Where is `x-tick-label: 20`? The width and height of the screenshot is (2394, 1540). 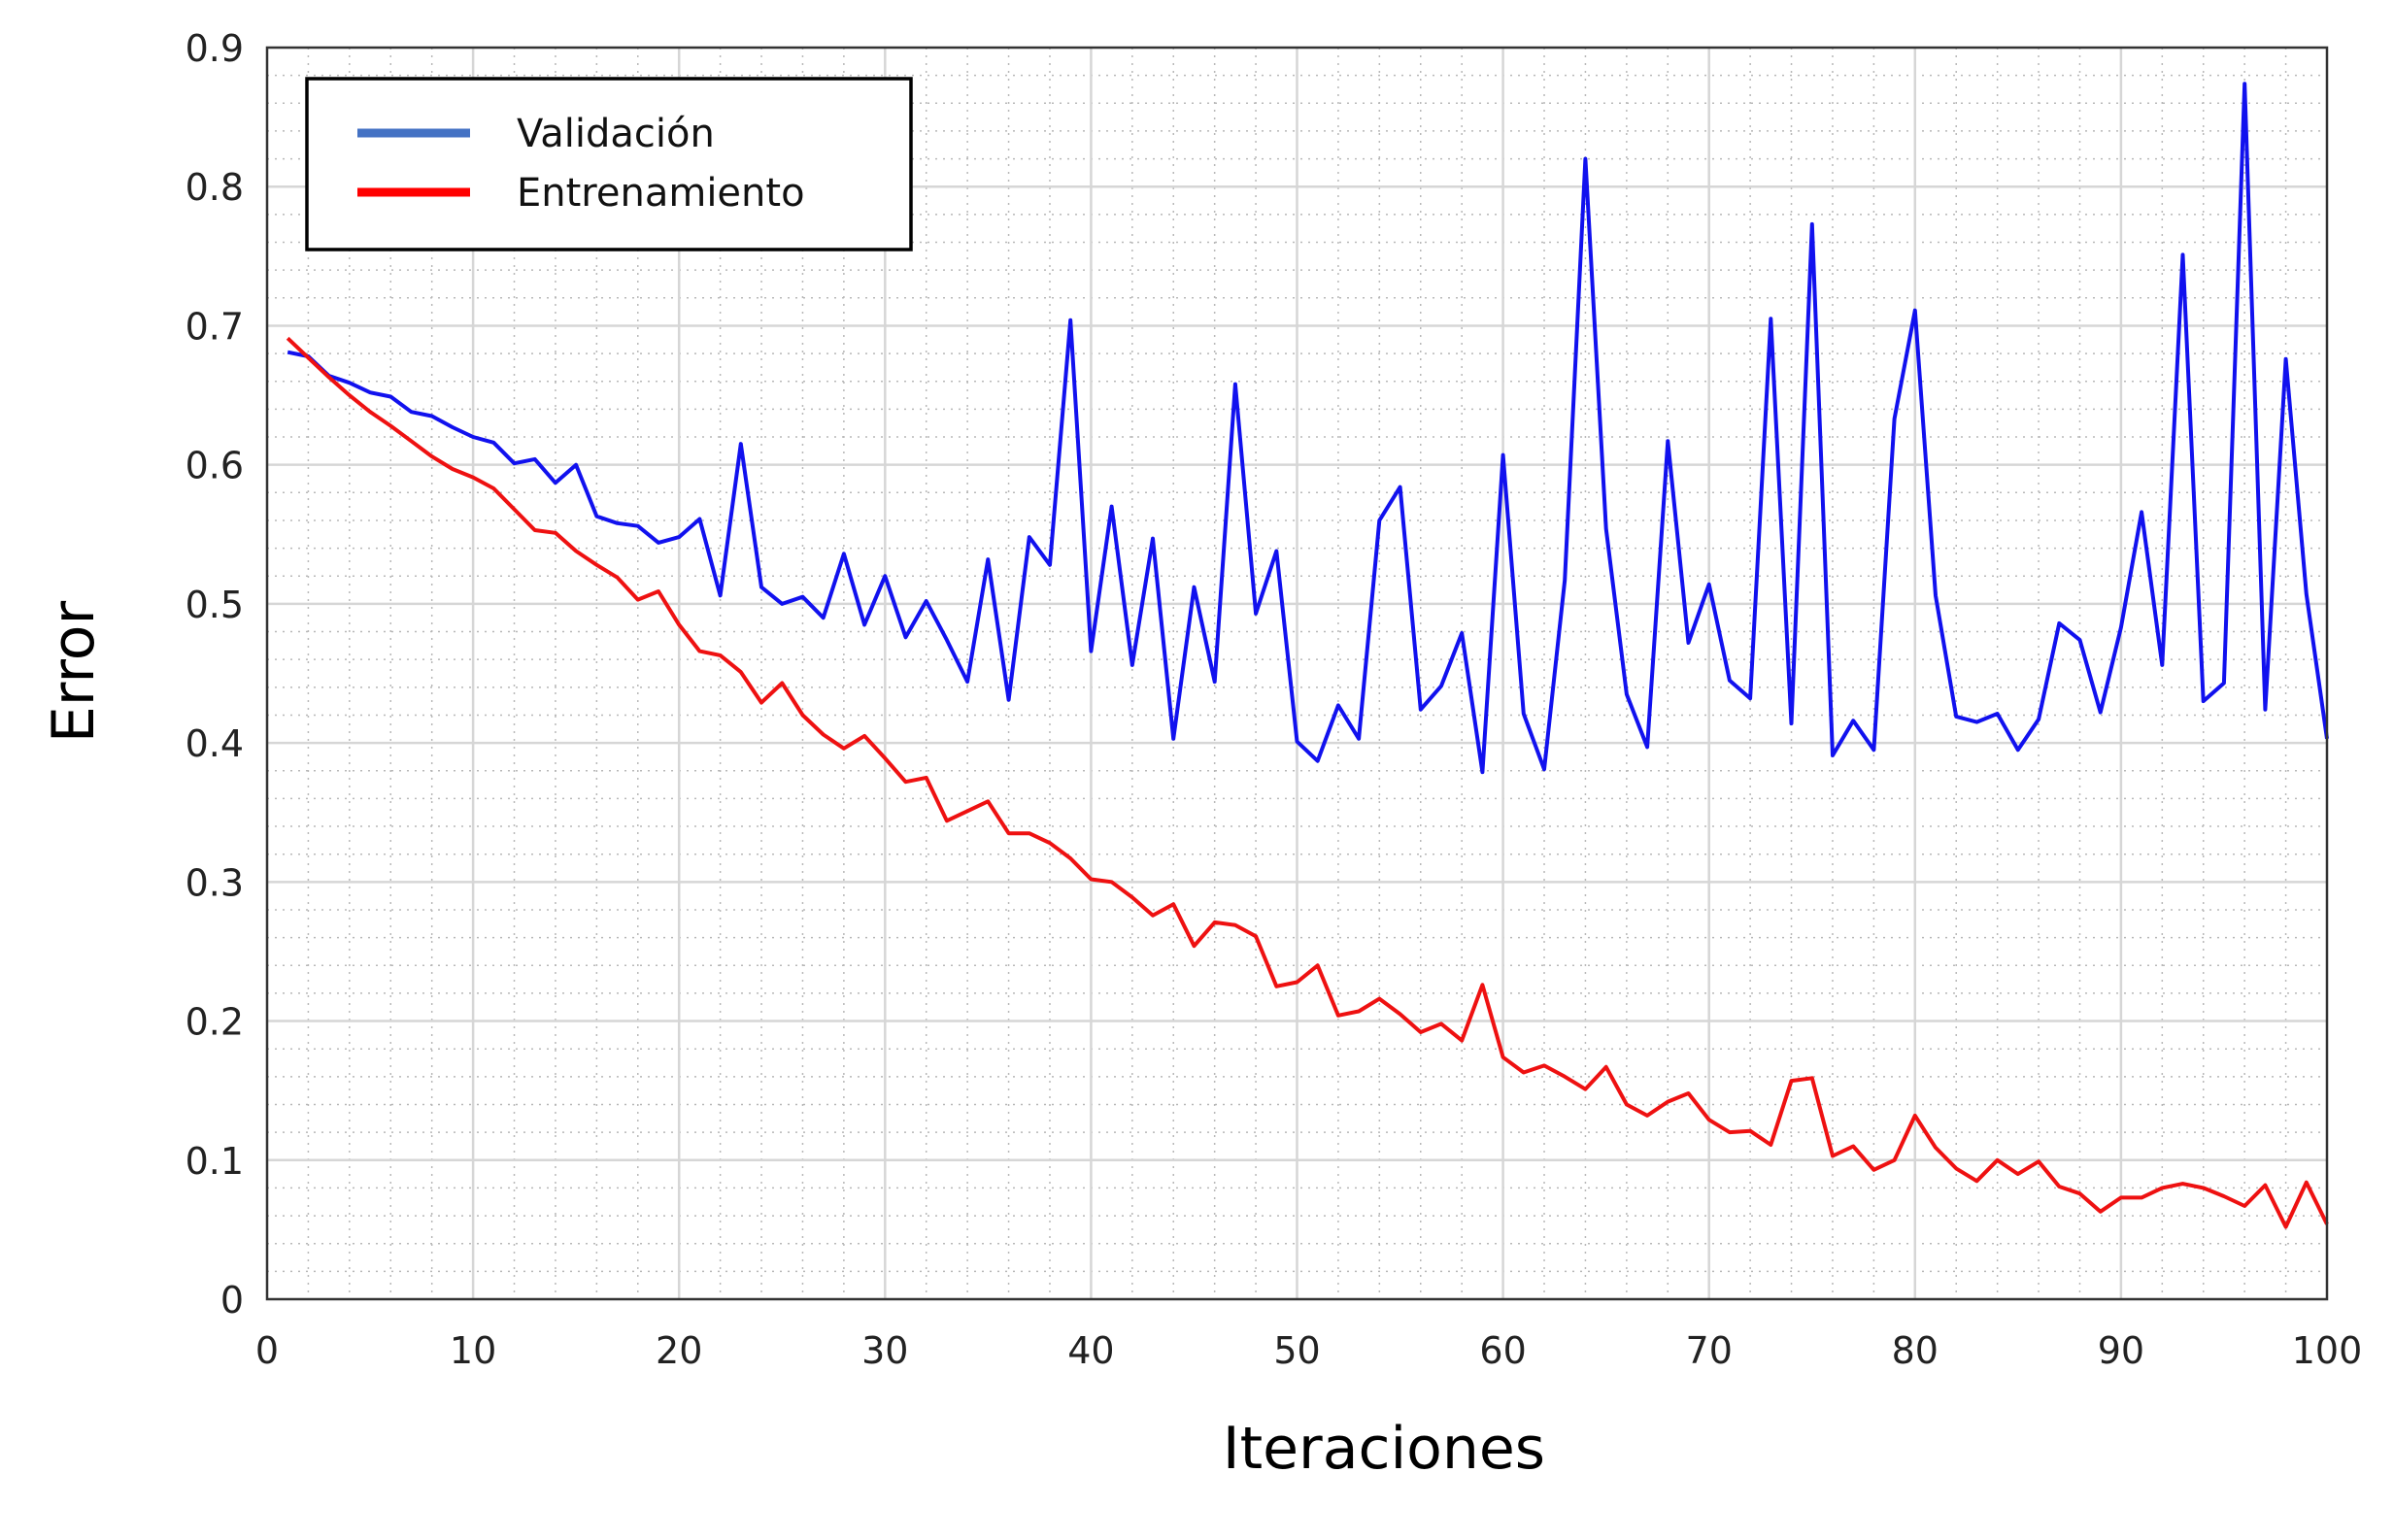
x-tick-label: 20 is located at coordinates (679, 1350).